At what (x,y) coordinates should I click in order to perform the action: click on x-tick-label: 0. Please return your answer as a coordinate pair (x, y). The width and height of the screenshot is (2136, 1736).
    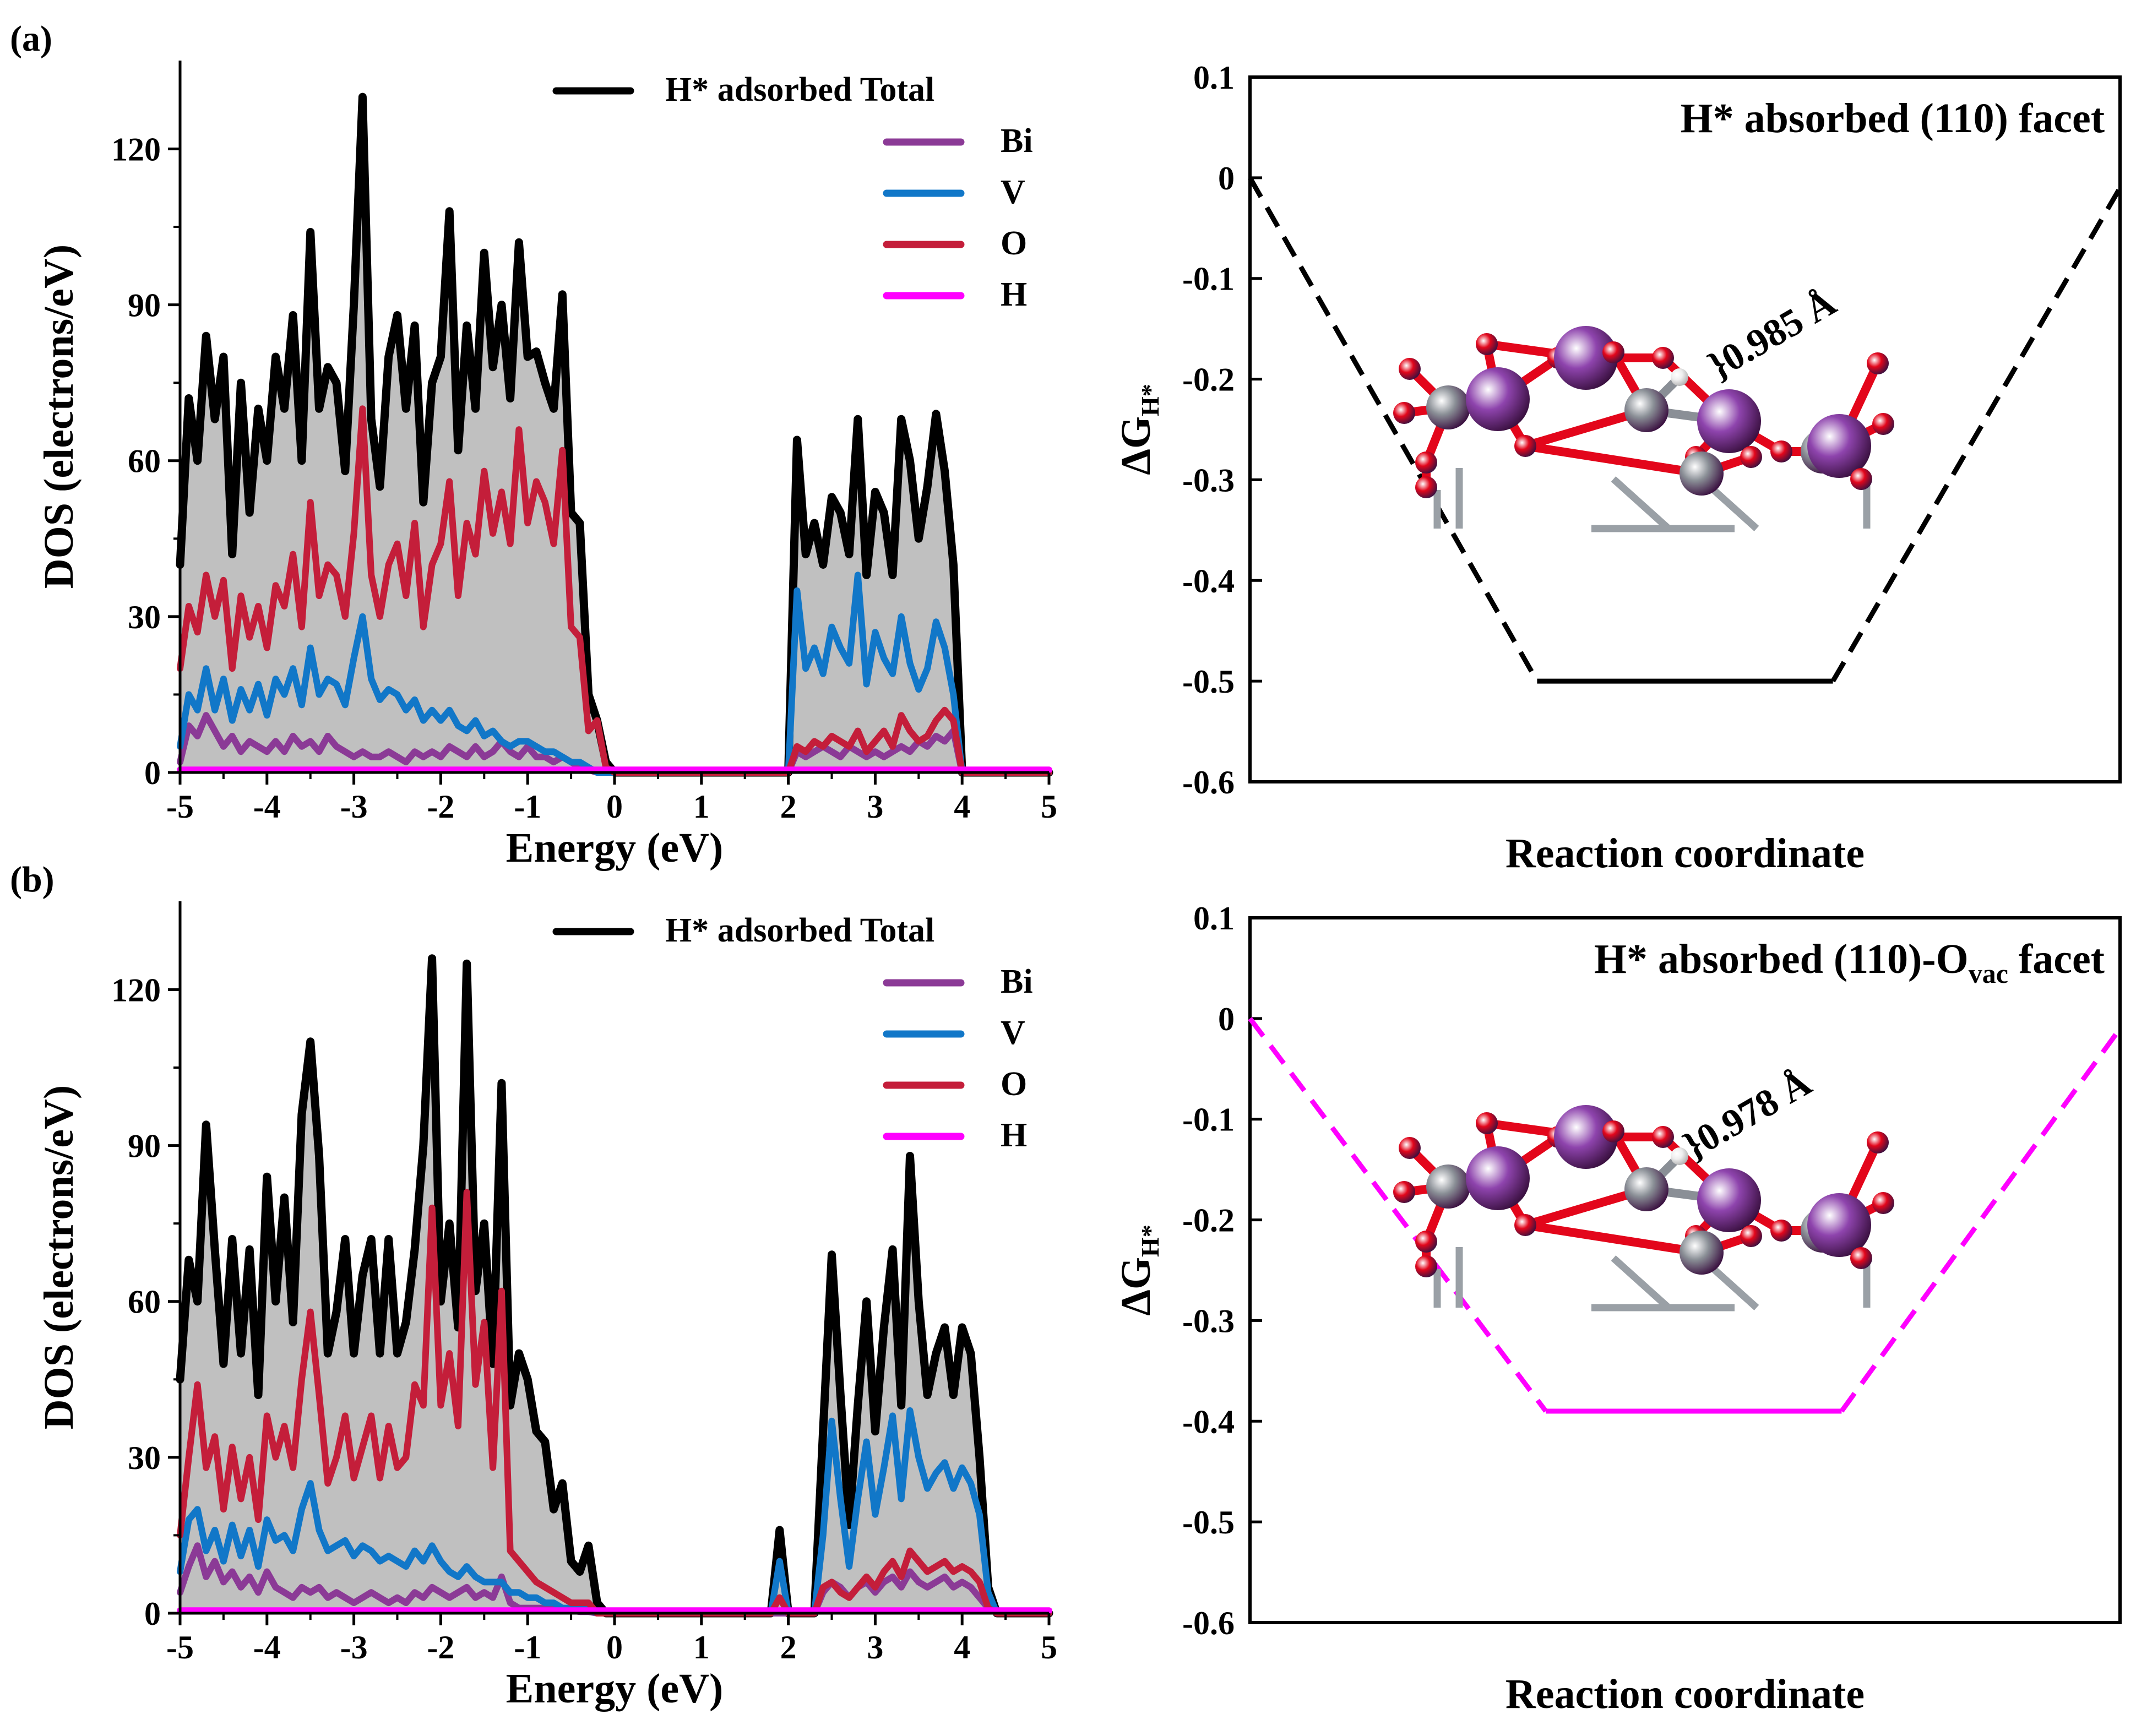
    Looking at the image, I should click on (615, 1647).